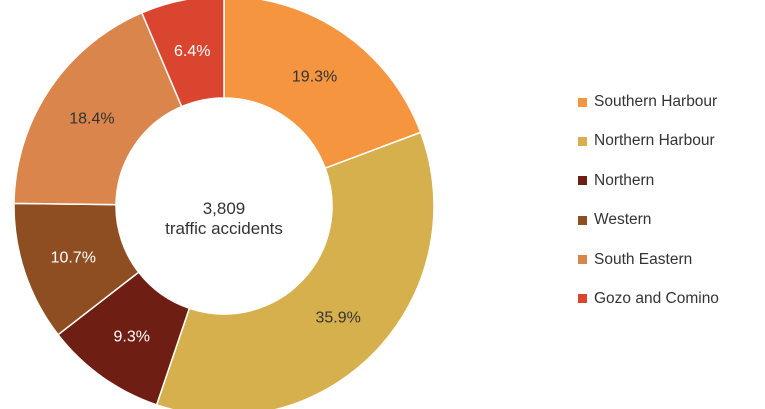 The image size is (765, 409). What do you see at coordinates (224, 228) in the screenshot?
I see `center-caption: traffic accidents` at bounding box center [224, 228].